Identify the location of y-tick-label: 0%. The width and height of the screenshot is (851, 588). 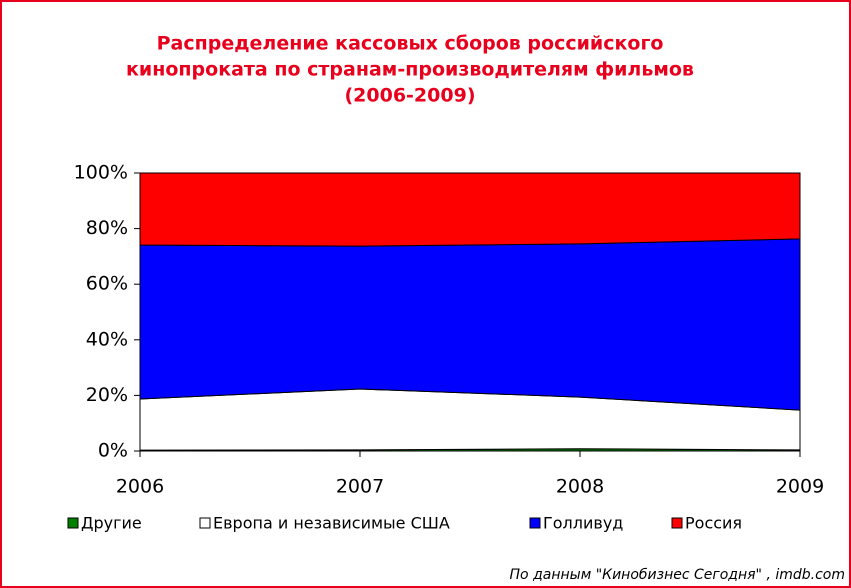
(113, 451).